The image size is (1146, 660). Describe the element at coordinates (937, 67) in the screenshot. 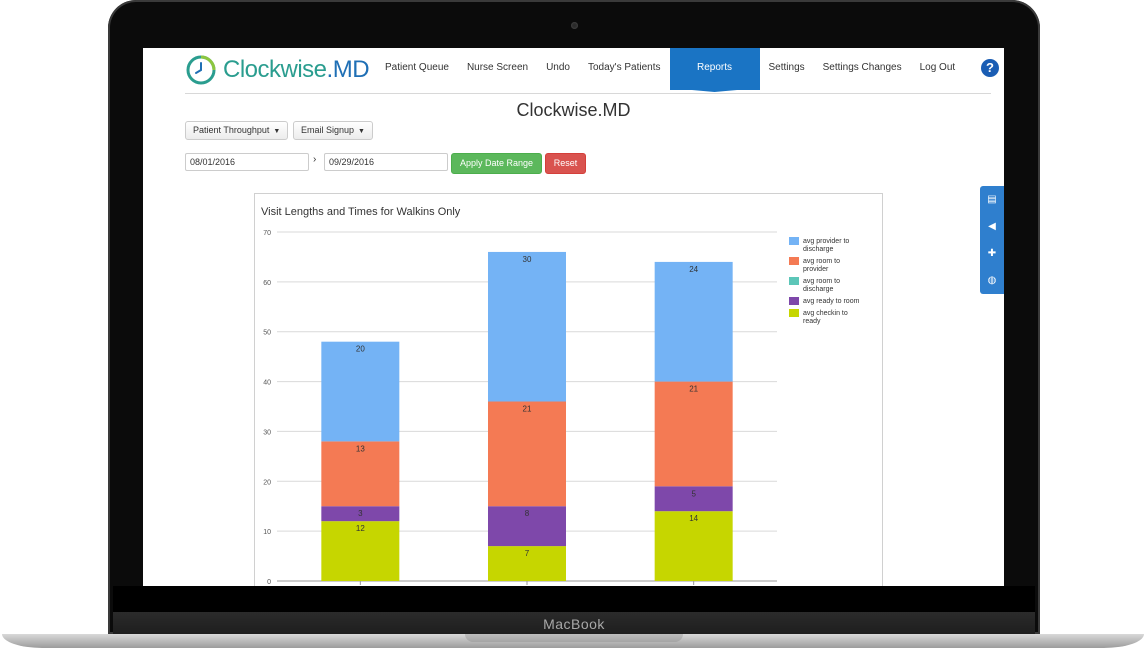

I see `nav-log-out: Log Out` at that location.